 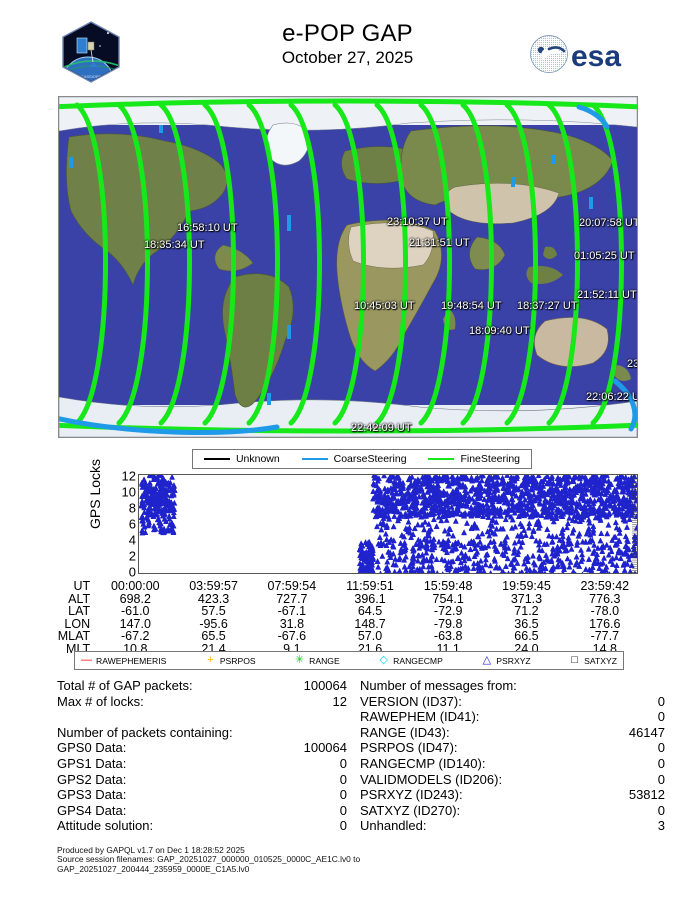 I want to click on statistic-row: PSRPOS (ID47): 0, so click(x=512, y=748).